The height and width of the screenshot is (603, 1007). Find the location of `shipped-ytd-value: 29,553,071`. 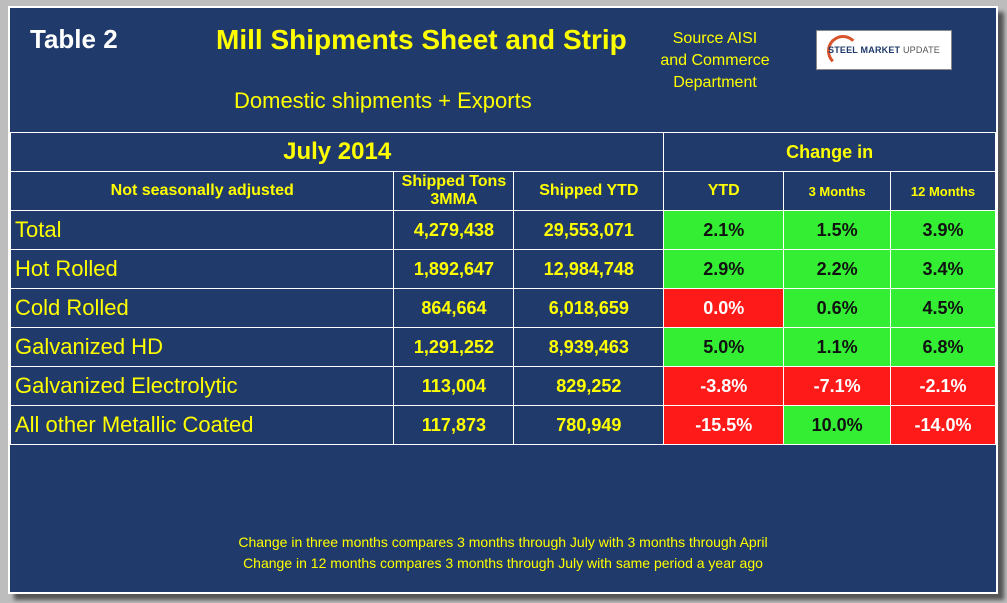

shipped-ytd-value: 29,553,071 is located at coordinates (589, 230).